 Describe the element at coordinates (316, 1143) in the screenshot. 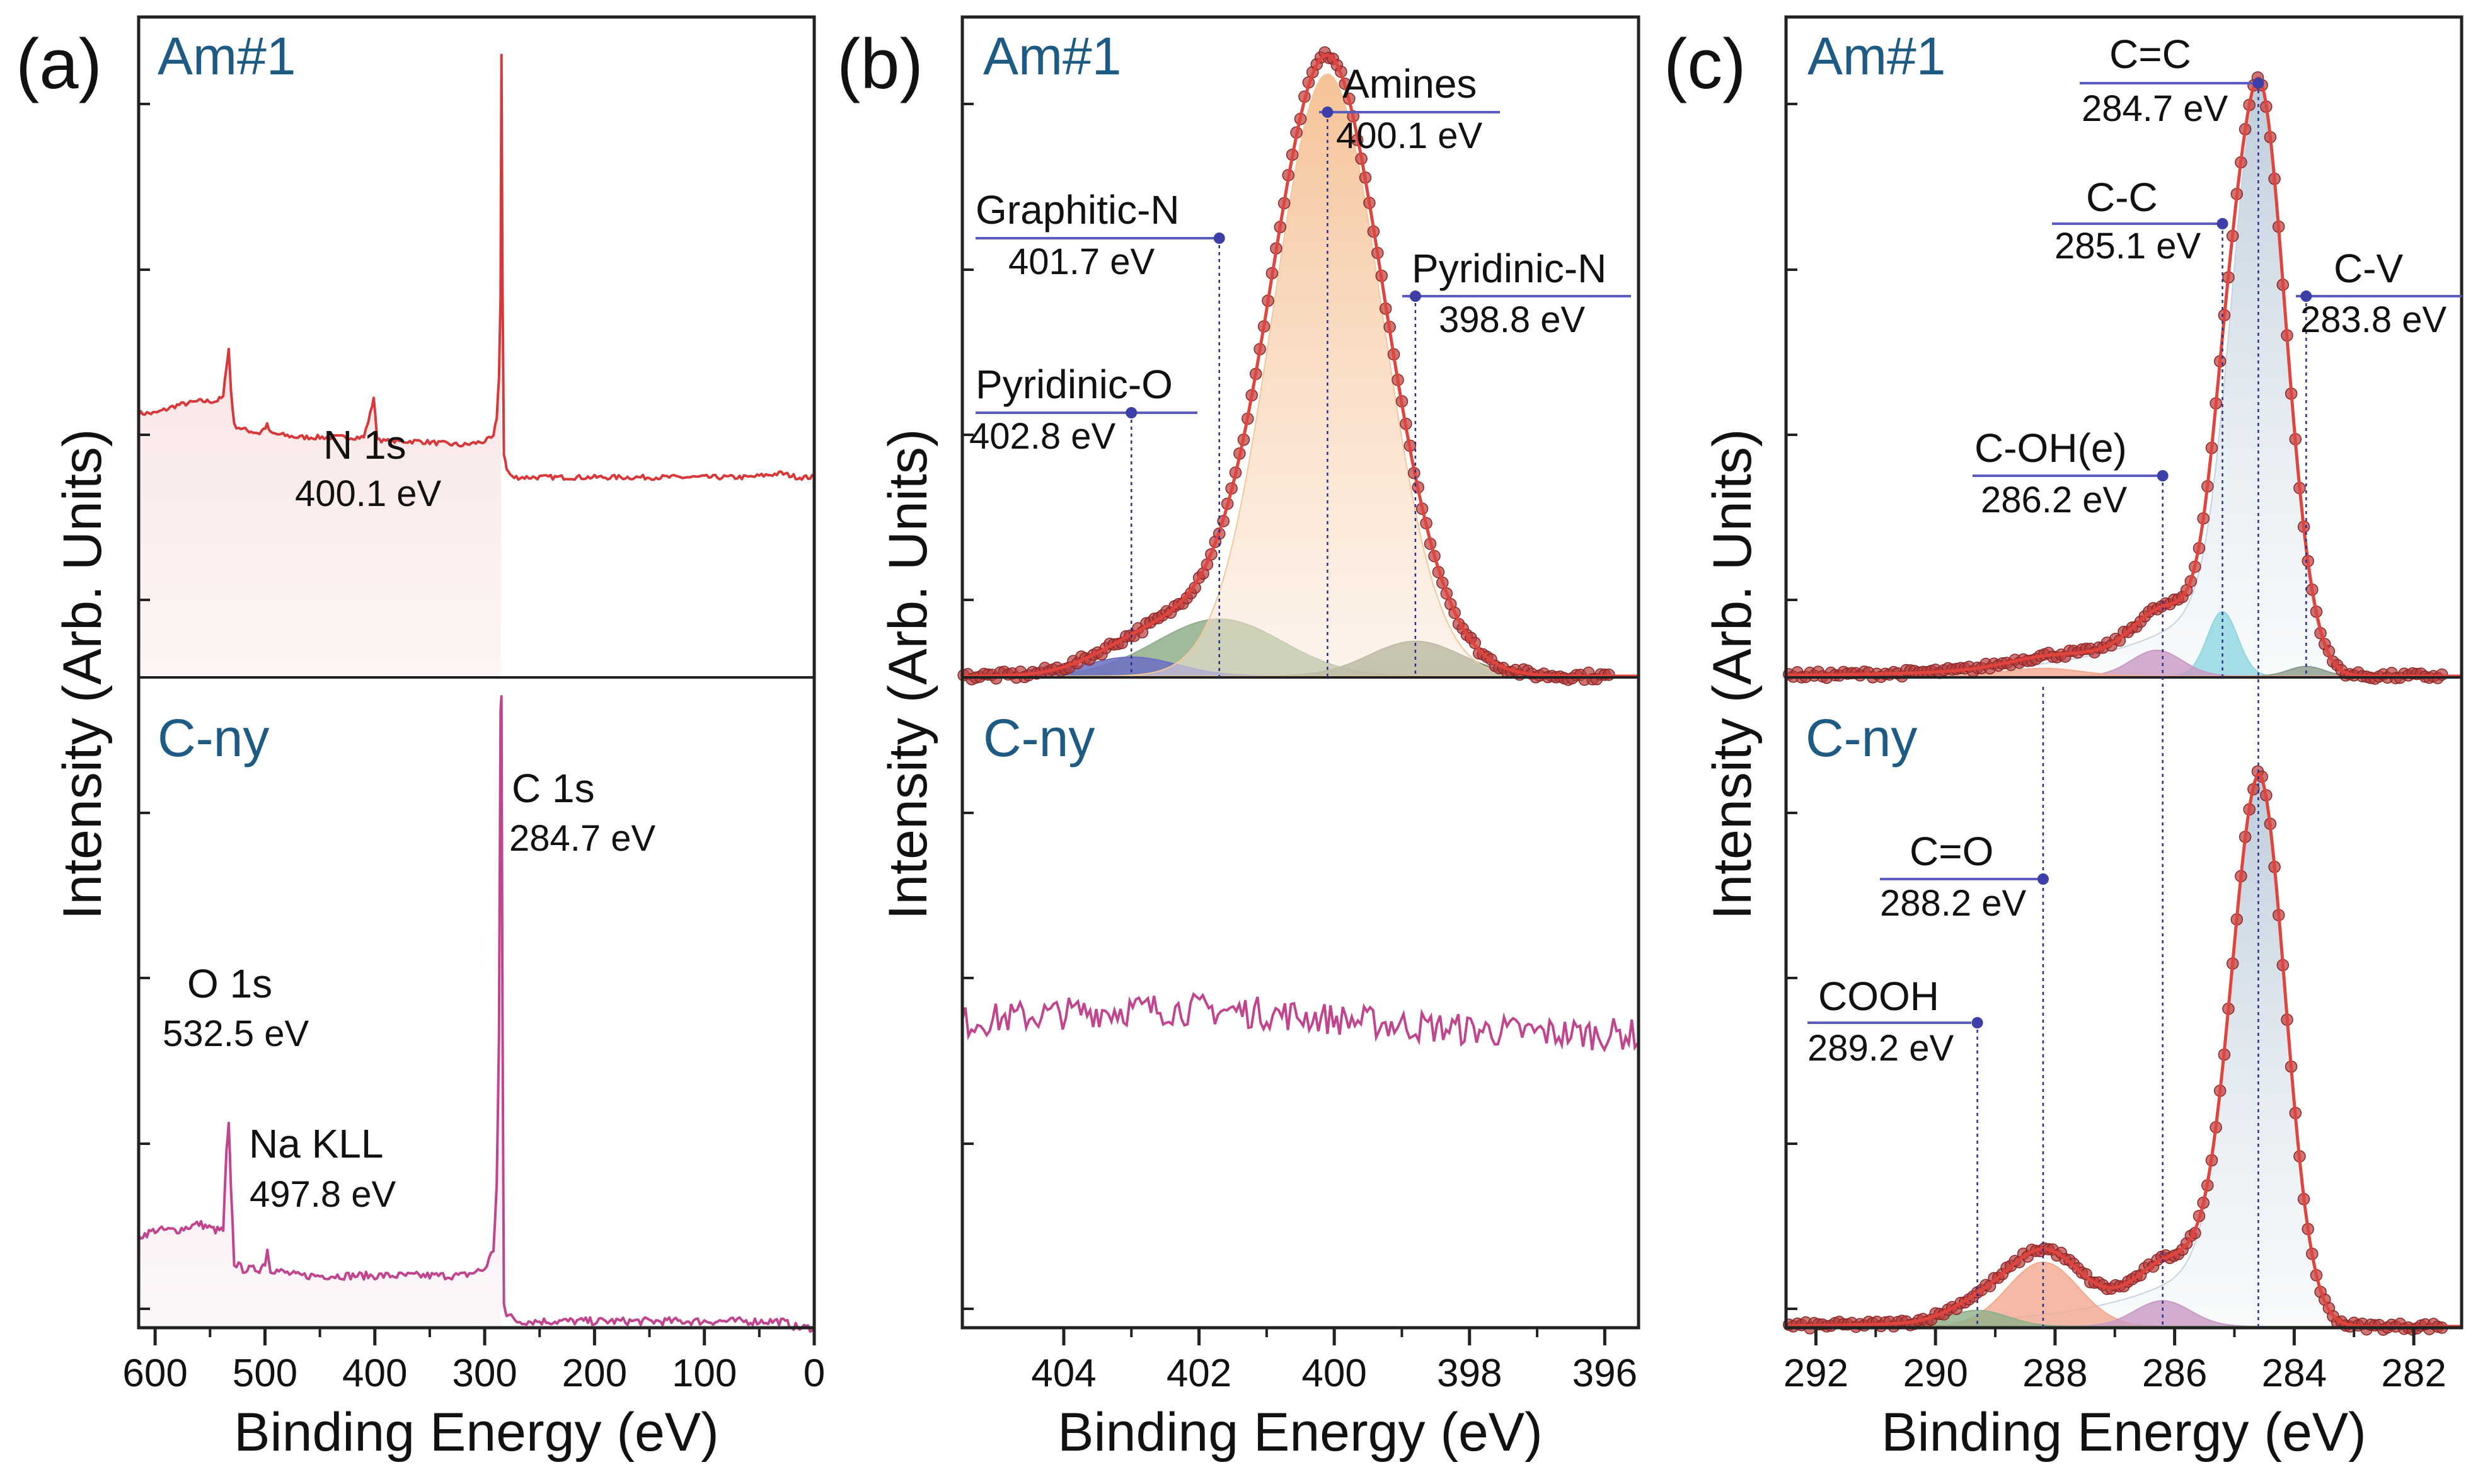

I see `peak-nakll-name: Na KLL` at that location.